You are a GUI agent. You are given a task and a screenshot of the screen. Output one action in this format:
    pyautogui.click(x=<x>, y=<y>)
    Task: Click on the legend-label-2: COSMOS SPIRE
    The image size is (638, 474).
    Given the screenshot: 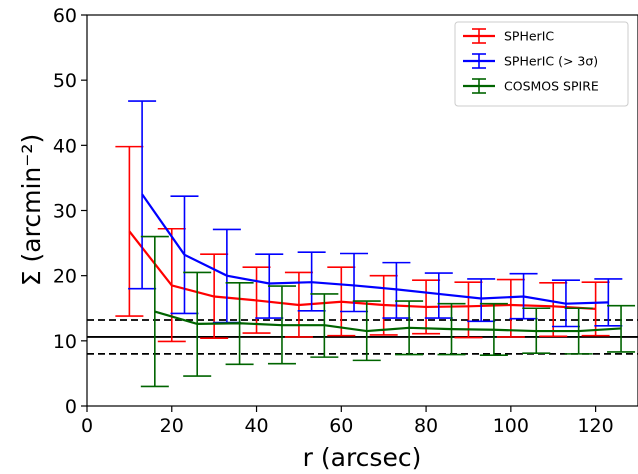 What is the action you would take?
    pyautogui.click(x=551, y=86)
    